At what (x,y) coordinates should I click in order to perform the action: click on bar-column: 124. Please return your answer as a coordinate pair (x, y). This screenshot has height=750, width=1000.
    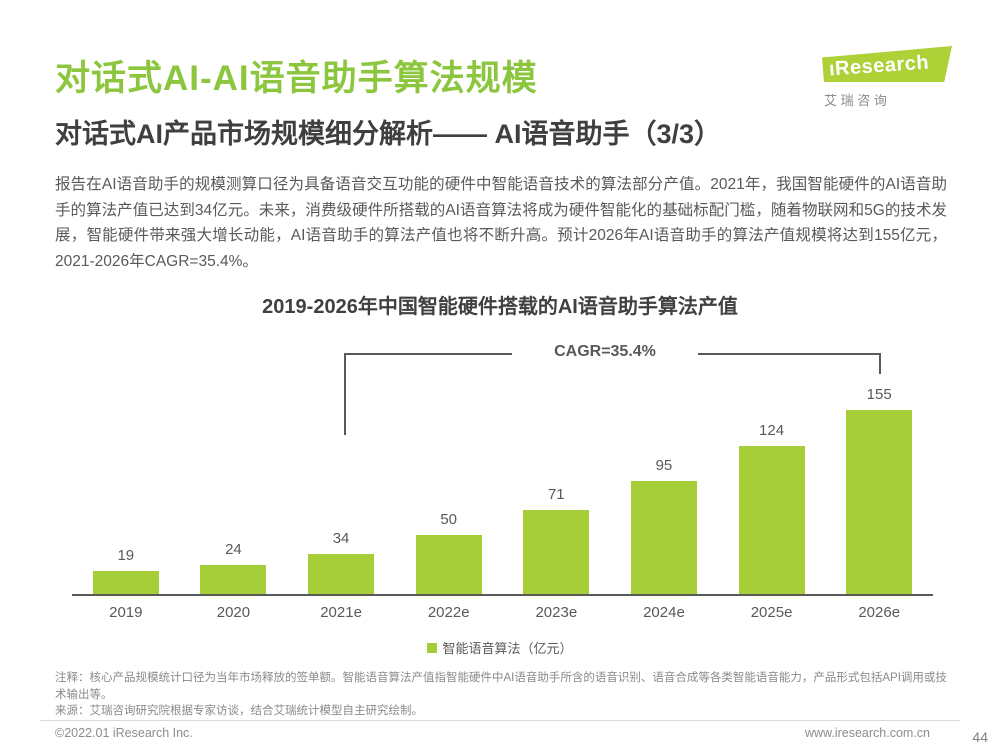
    Looking at the image, I should click on (772, 508).